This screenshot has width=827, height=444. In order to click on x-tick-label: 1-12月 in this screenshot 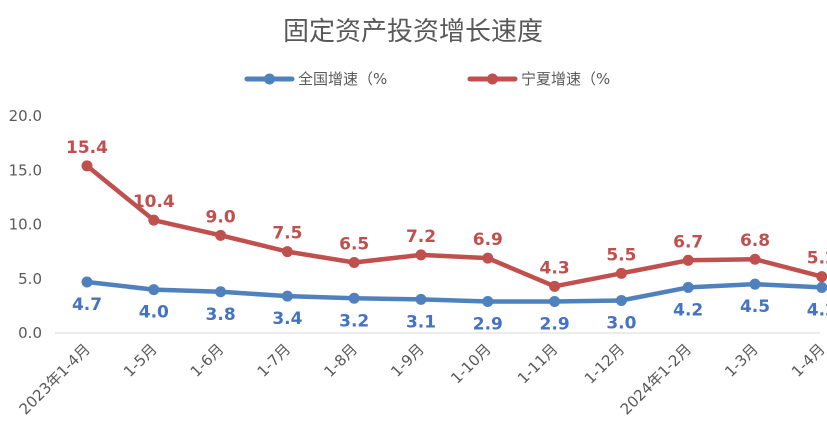, I will do `click(604, 363)`.